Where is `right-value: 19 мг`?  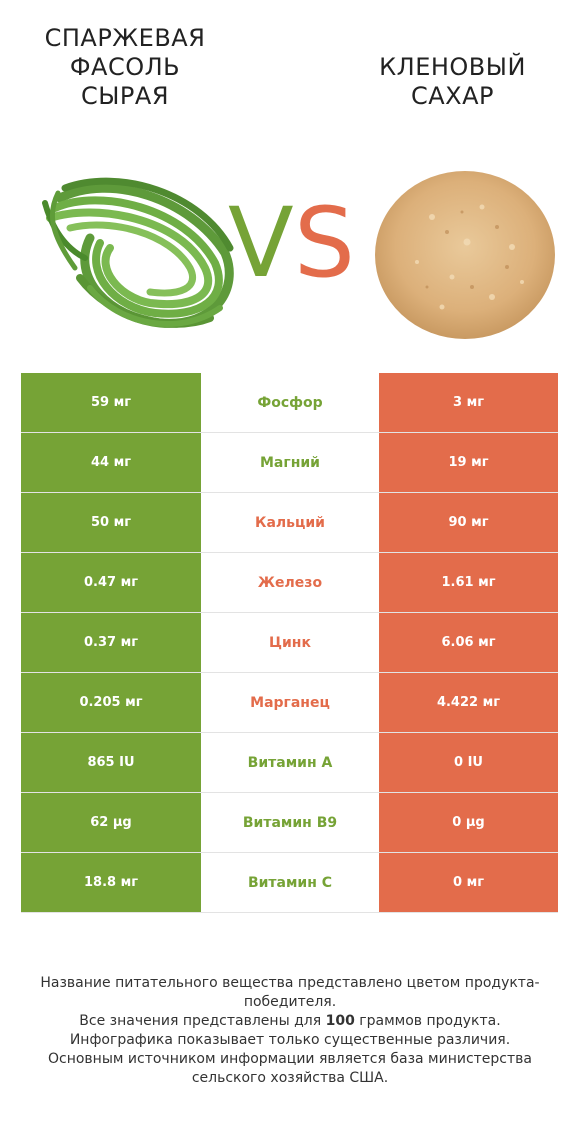 right-value: 19 мг is located at coordinates (468, 462).